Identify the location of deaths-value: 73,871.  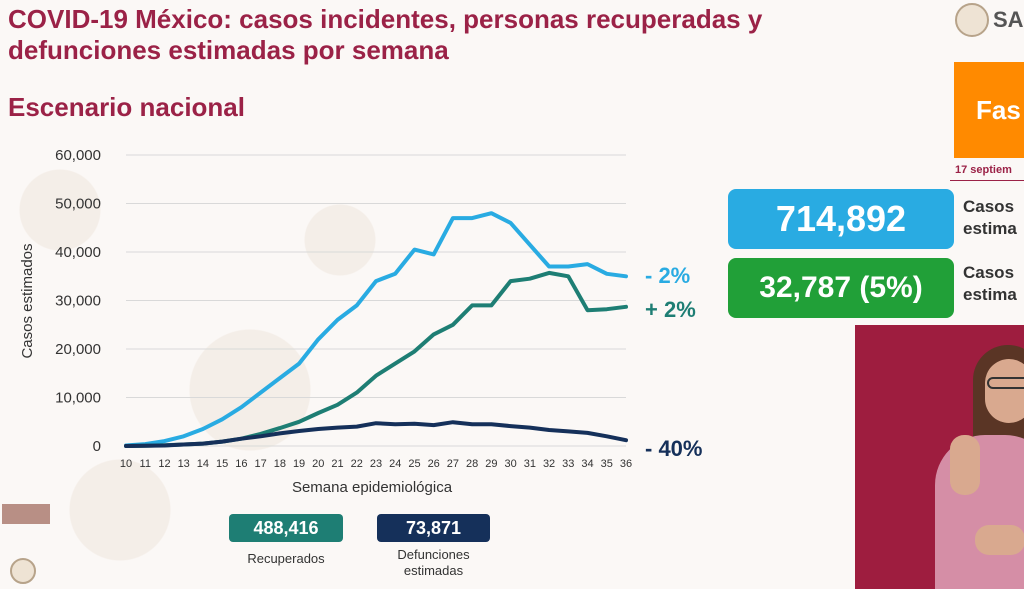
(433, 527).